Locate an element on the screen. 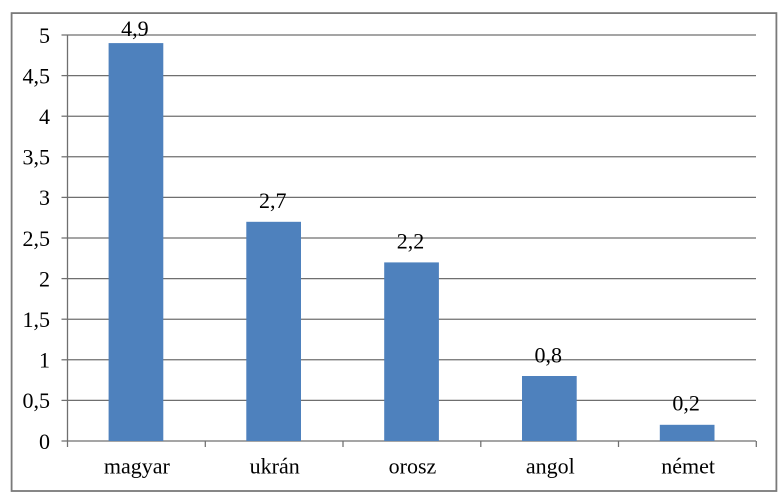  svg-text: 2,2 is located at coordinates (411, 240).